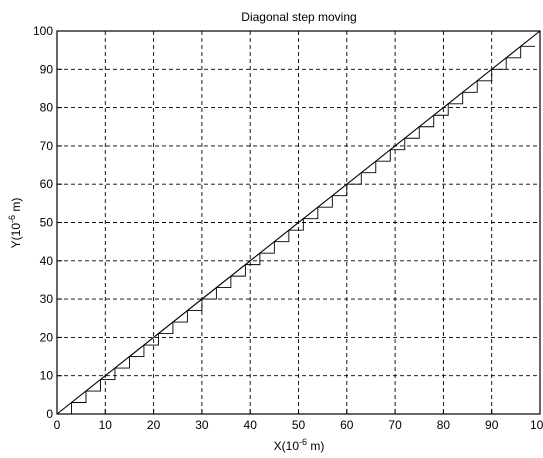 The width and height of the screenshot is (543, 458). What do you see at coordinates (57, 425) in the screenshot?
I see `x-tick-label-0: 0` at bounding box center [57, 425].